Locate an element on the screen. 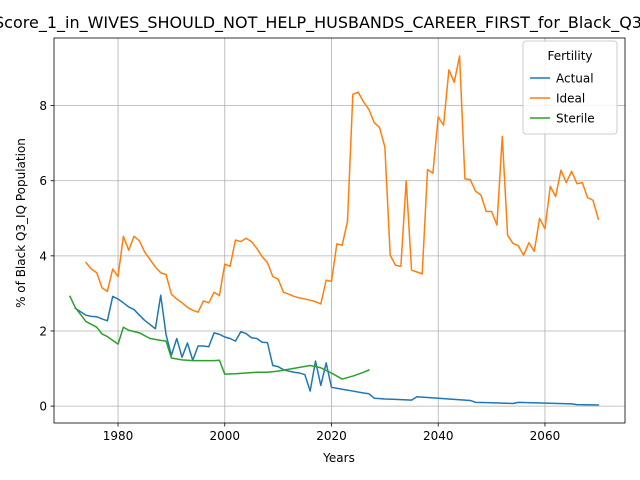 The image size is (640, 480). x-tick-label: 2000 is located at coordinates (224, 436).